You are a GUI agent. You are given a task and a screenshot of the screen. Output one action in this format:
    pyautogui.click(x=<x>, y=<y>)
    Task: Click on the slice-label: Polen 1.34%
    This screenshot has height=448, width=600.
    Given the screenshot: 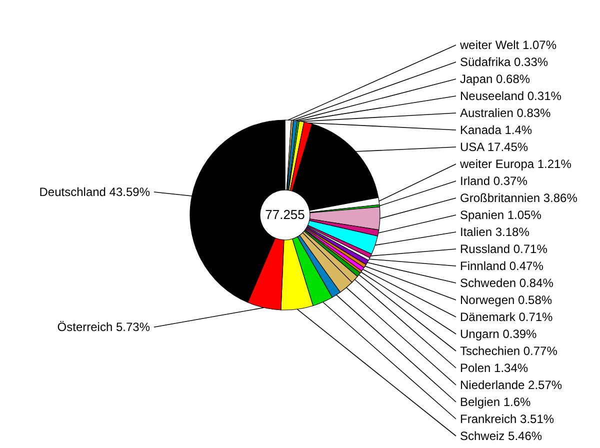 What is the action you would take?
    pyautogui.click(x=494, y=368)
    